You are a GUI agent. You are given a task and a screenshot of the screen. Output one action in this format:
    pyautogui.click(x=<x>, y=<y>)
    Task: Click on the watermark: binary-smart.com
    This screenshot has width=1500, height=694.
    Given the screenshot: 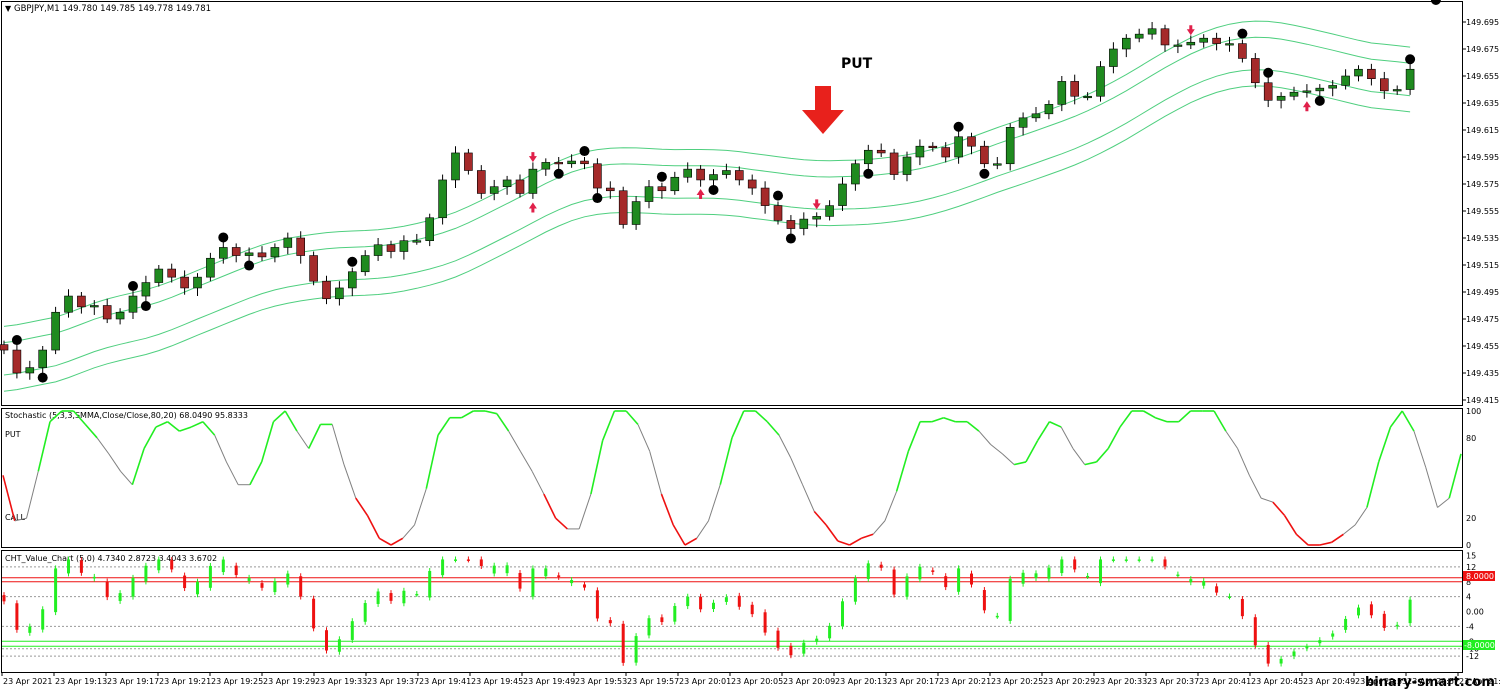 What is the action you would take?
    pyautogui.click(x=1430, y=682)
    